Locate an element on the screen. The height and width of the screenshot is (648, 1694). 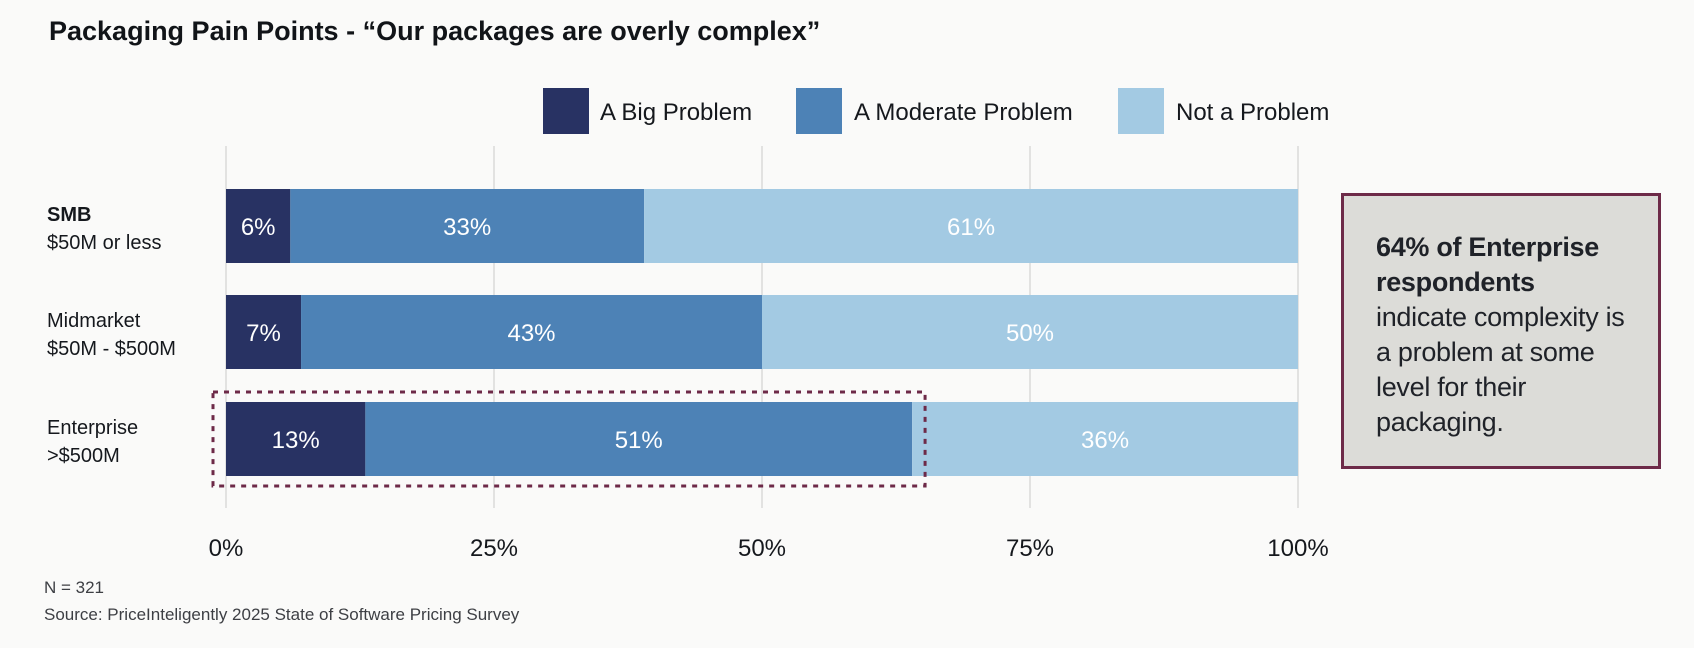
legend-label-a-moderate-problem: A Moderate Problem is located at coordinates (963, 112).